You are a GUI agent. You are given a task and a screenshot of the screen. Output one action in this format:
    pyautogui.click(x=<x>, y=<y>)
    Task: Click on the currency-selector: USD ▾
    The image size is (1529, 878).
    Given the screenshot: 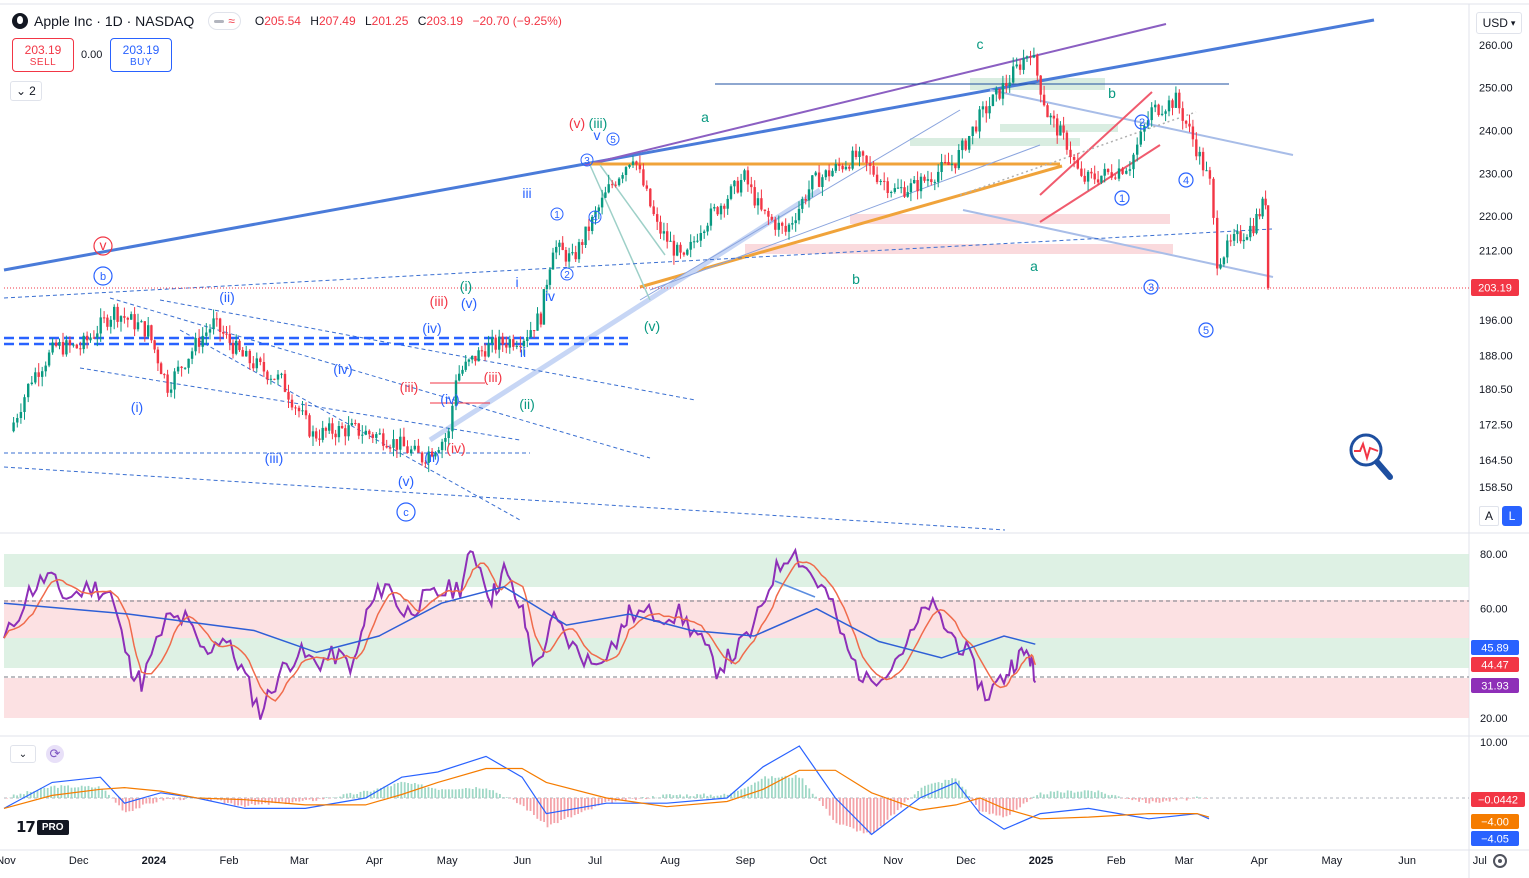 What is the action you would take?
    pyautogui.click(x=1499, y=23)
    